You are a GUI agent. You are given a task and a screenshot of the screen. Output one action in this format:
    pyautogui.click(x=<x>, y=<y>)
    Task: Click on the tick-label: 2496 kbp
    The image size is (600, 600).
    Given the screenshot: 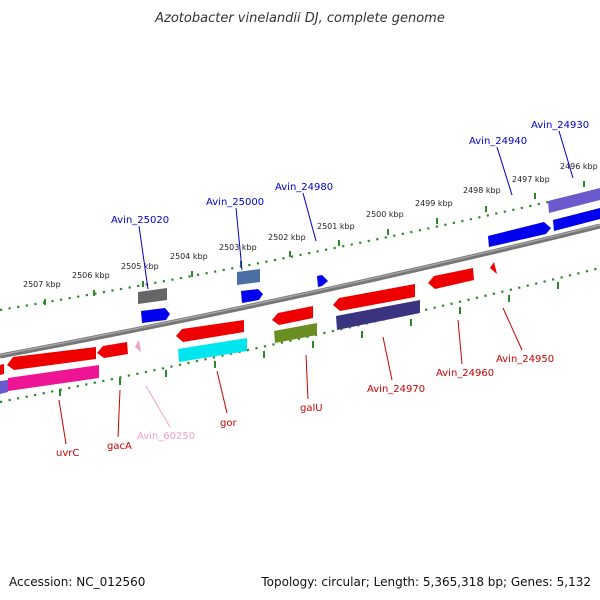 What is the action you would take?
    pyautogui.click(x=579, y=166)
    